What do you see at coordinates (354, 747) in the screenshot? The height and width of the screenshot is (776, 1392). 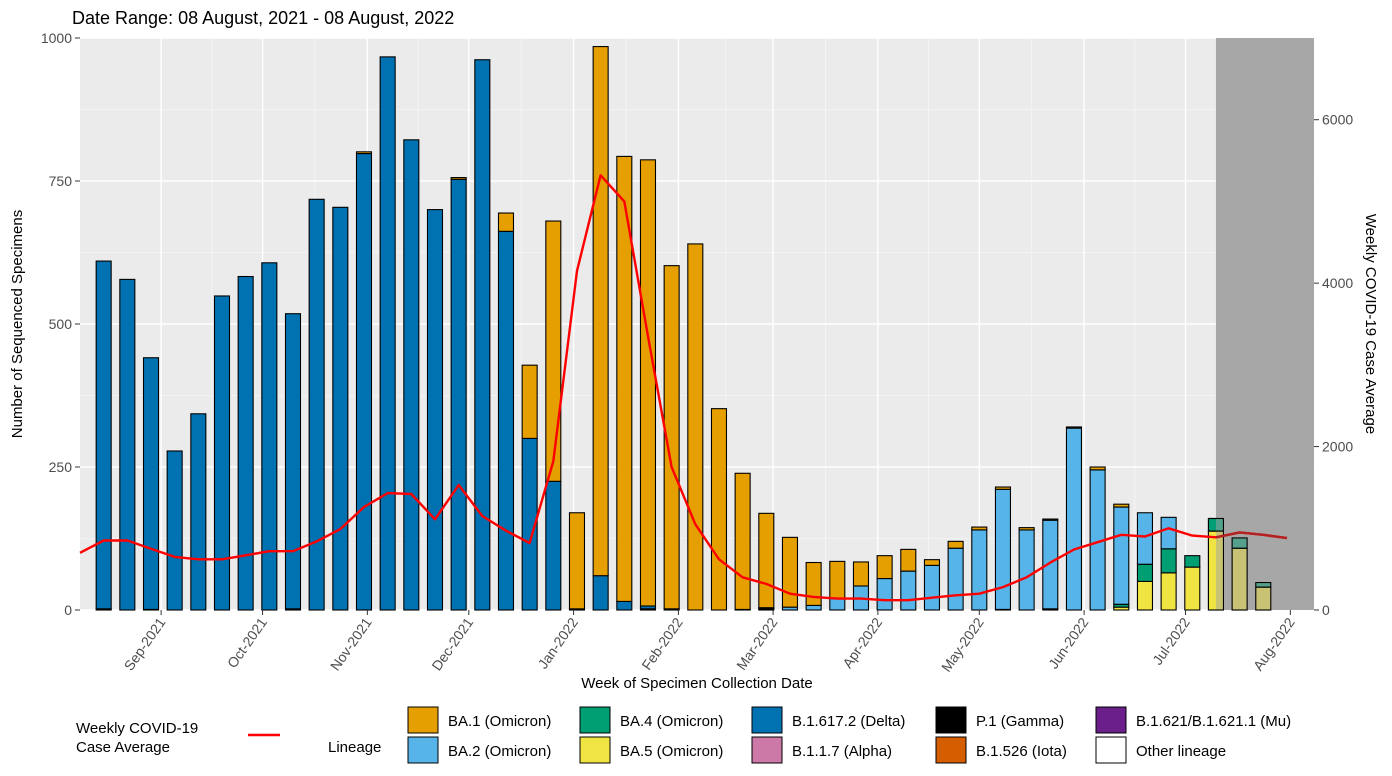 I see `legend-fill-title: Lineage` at bounding box center [354, 747].